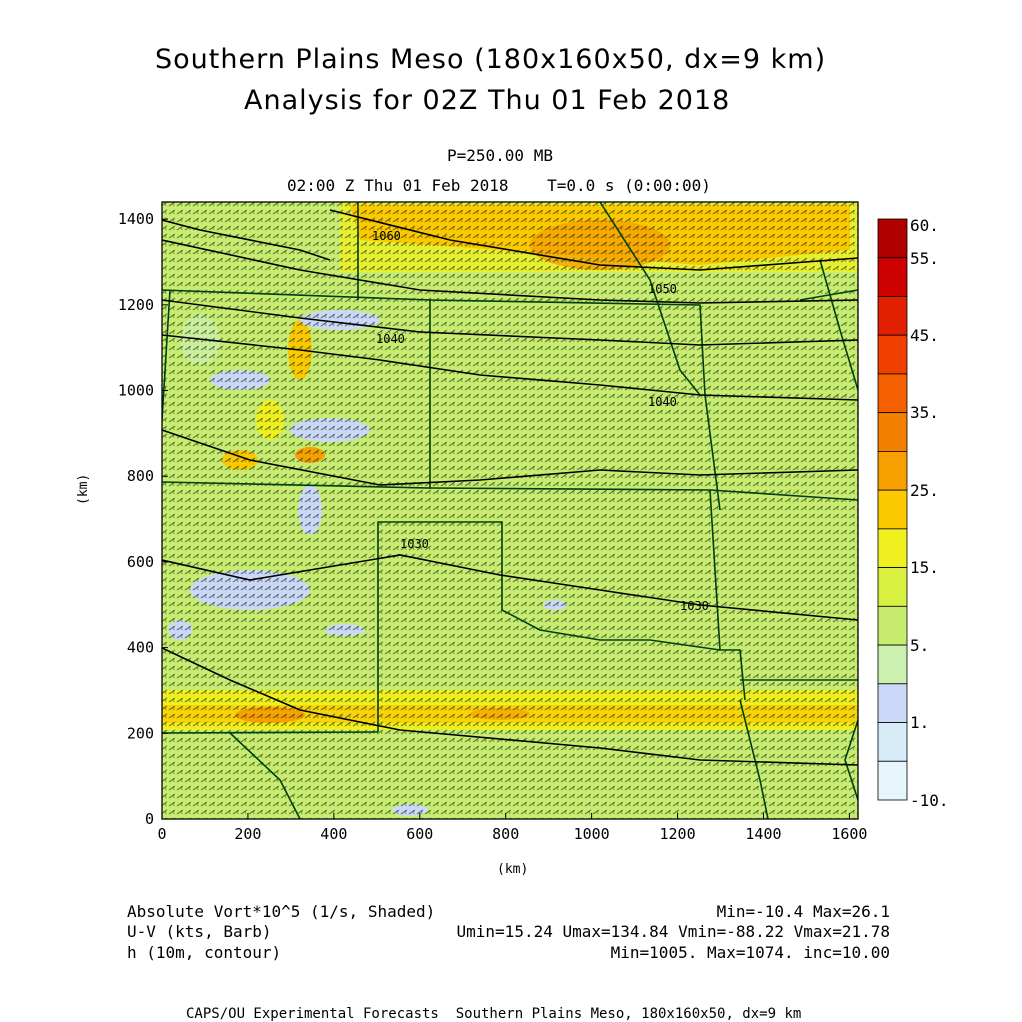 This screenshot has height=1022, width=1022. What do you see at coordinates (750, 952) in the screenshot?
I see `legend-contour-range: Min=1005. Max=1074. inc=10.00` at bounding box center [750, 952].